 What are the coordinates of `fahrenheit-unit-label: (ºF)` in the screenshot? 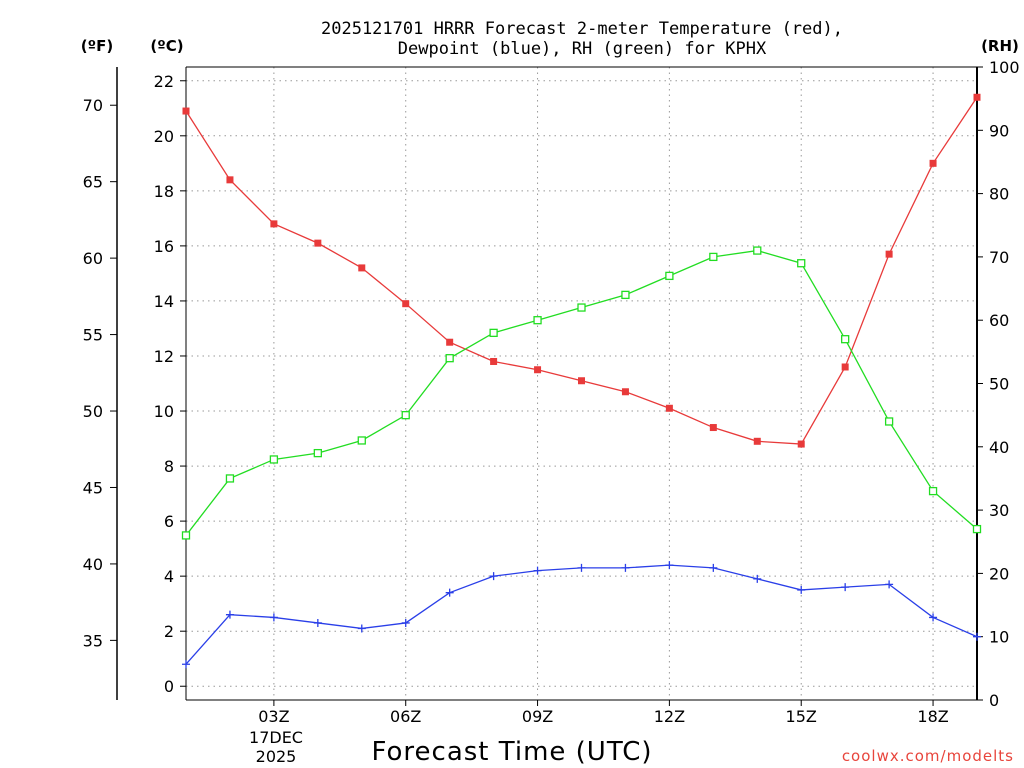 It's located at (97, 46).